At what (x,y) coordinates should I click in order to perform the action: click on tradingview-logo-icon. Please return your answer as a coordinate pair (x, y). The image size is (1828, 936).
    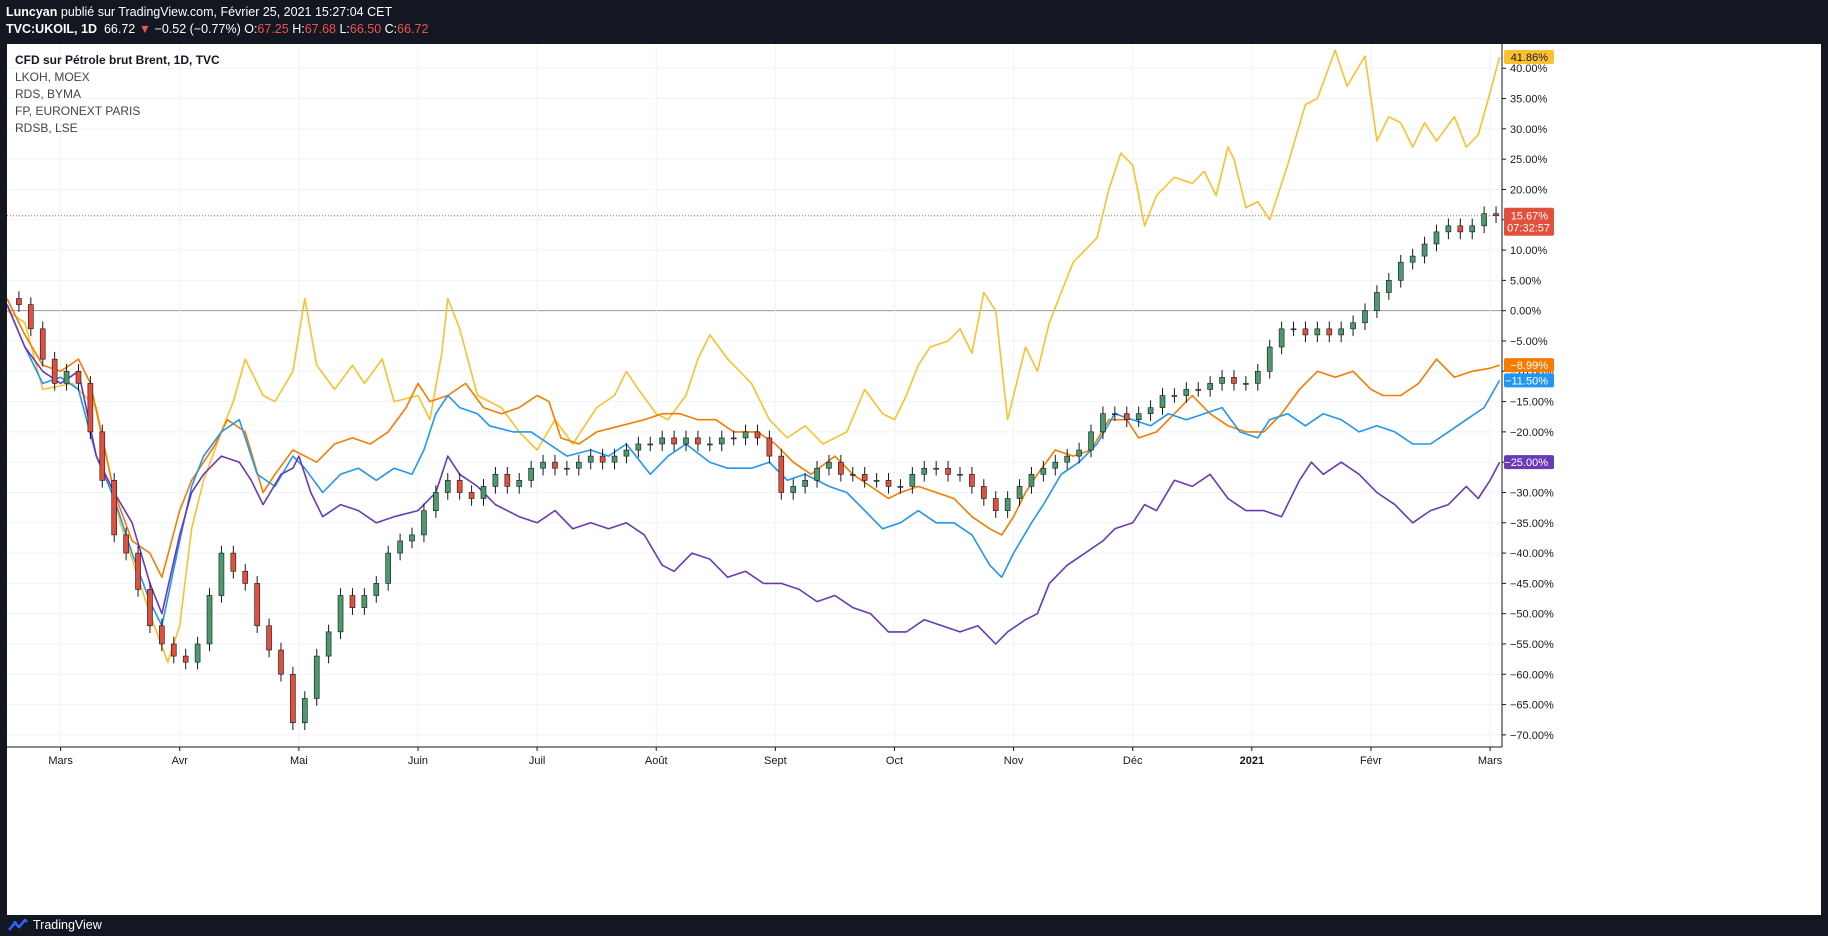
    Looking at the image, I should click on (18, 925).